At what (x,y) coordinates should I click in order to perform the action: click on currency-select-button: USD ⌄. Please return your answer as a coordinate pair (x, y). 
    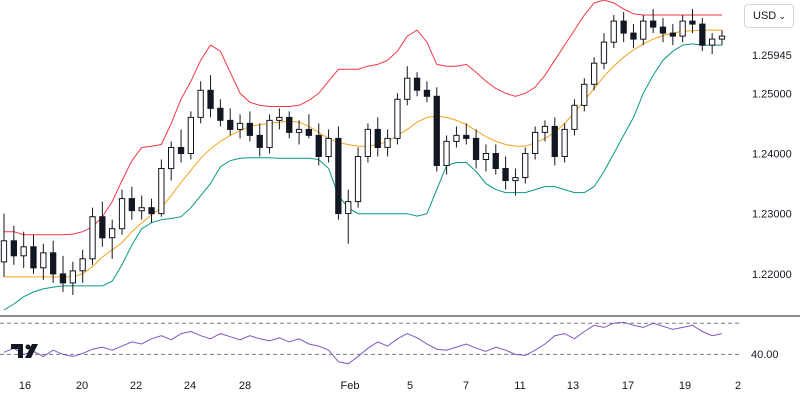
    Looking at the image, I should click on (769, 16).